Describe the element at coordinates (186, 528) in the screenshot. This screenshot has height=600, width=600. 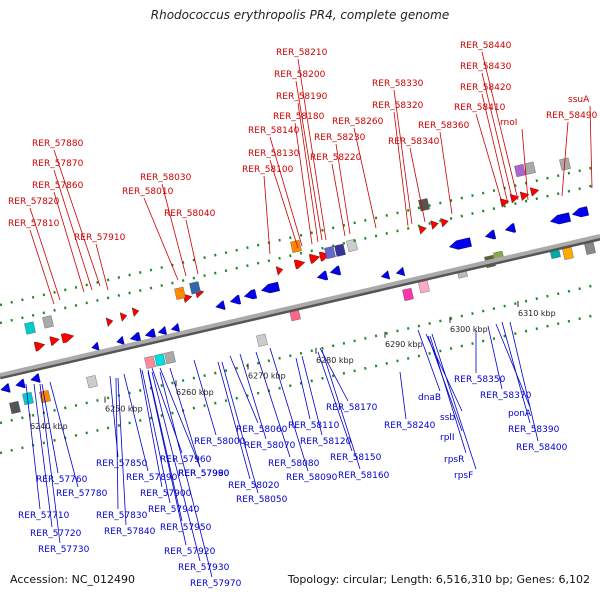
I see `bottom-gene-label: RER_57950` at that location.